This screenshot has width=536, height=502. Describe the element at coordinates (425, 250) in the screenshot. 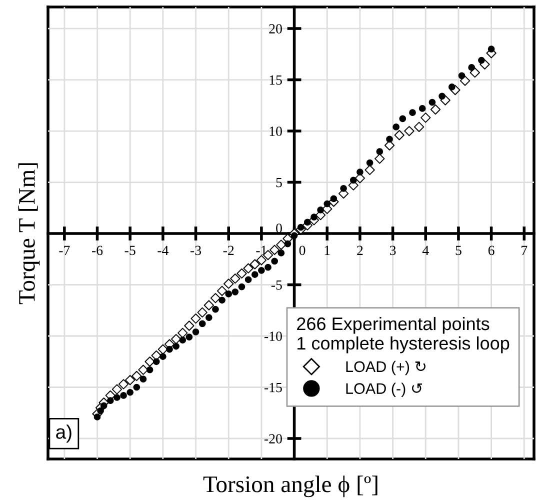

I see `x-tick-label: 4` at that location.